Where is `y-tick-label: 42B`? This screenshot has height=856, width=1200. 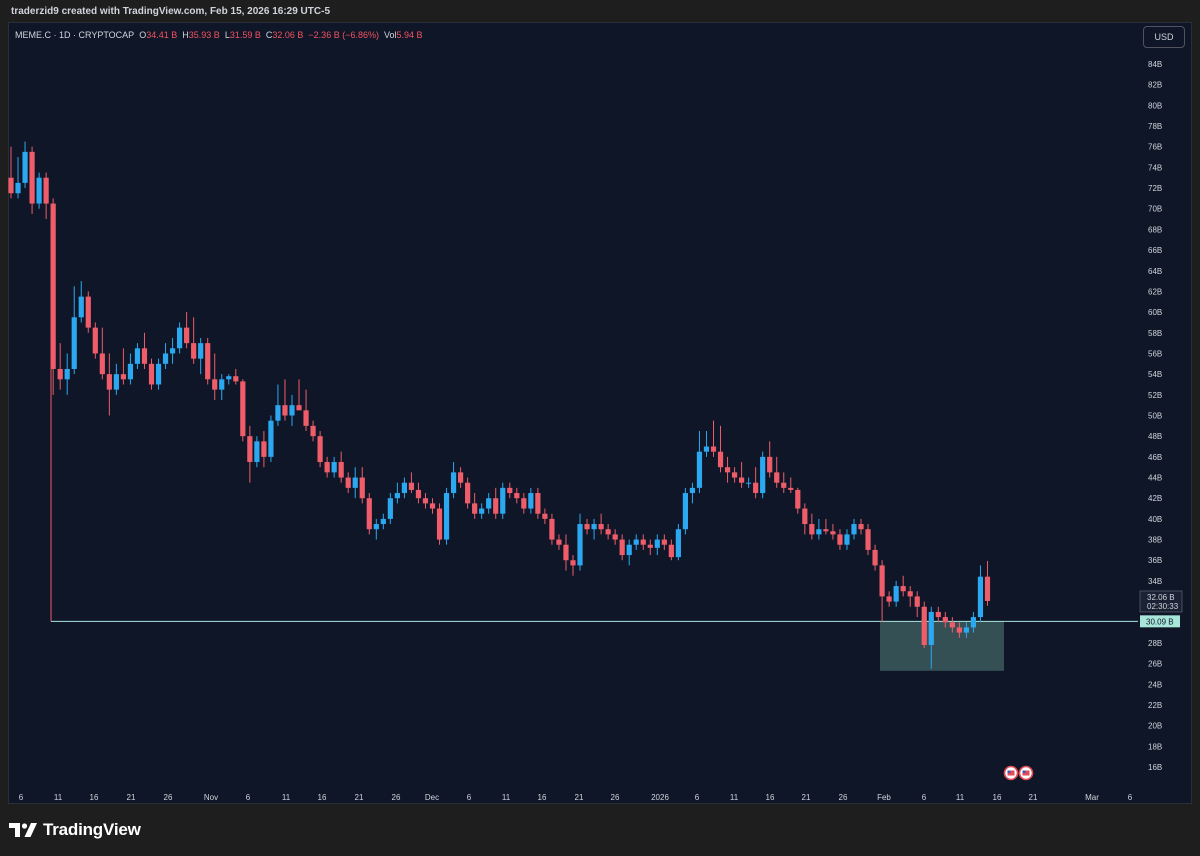 y-tick-label: 42B is located at coordinates (1155, 498).